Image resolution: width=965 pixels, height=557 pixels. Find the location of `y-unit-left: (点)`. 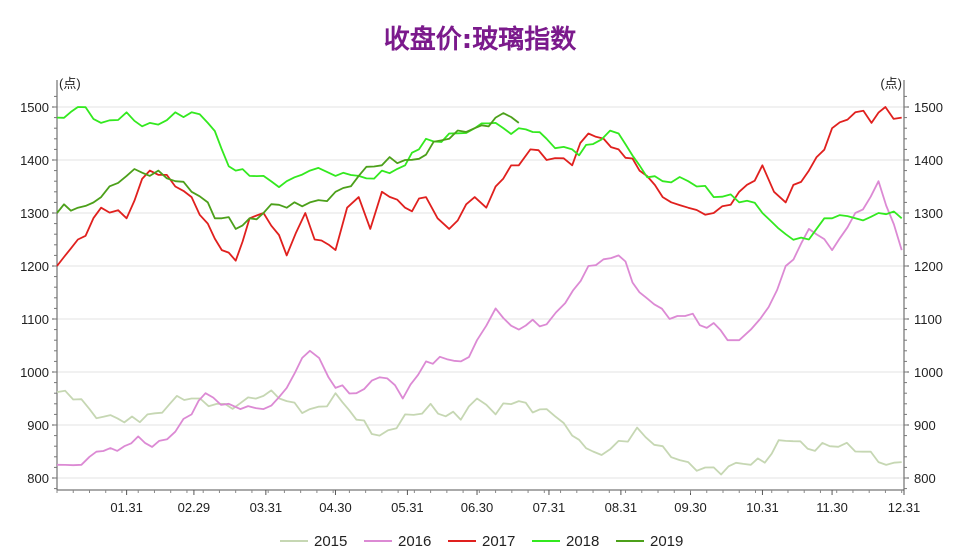

y-unit-left: (点) is located at coordinates (70, 83).